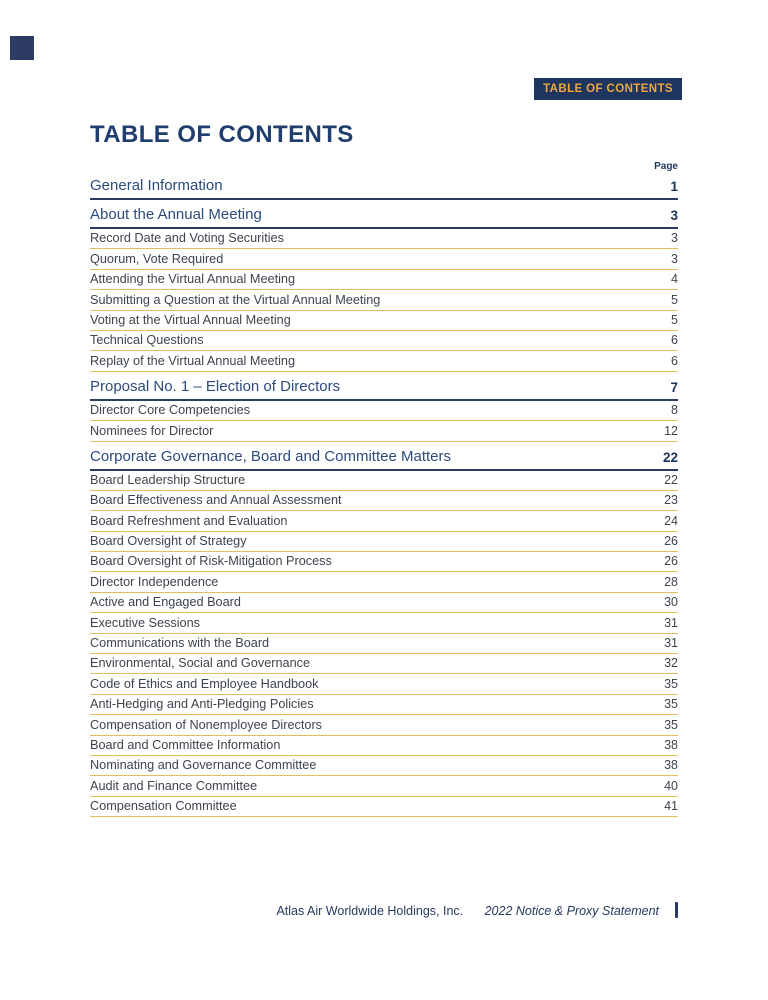  Describe the element at coordinates (174, 785) in the screenshot. I see `toc-entry-label: Audit and Finance Committee` at that location.